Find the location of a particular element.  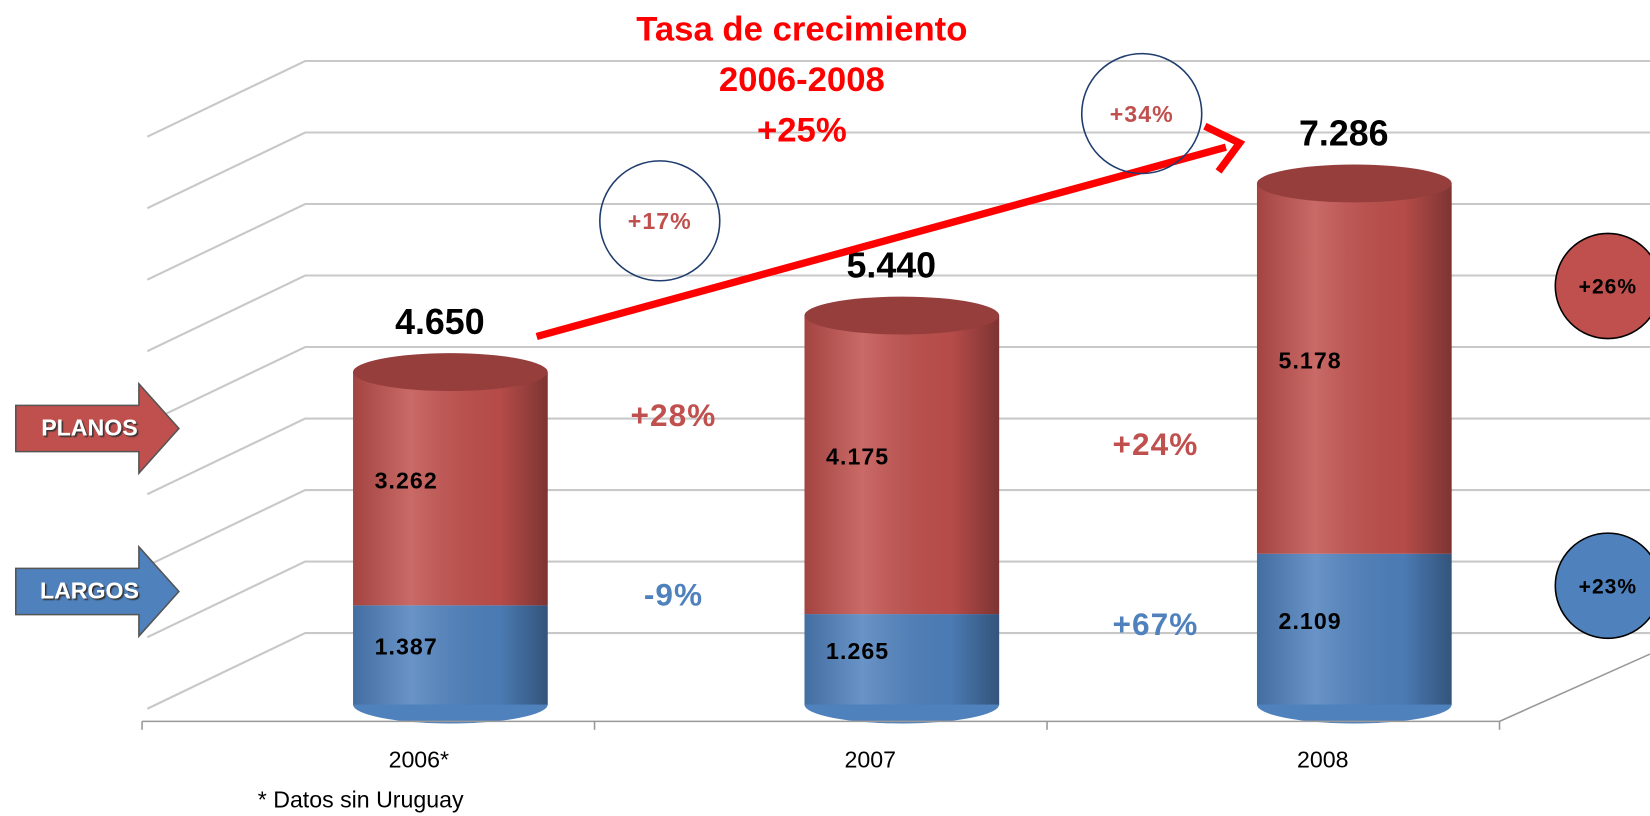

annotation: +24% is located at coordinates (1156, 444).